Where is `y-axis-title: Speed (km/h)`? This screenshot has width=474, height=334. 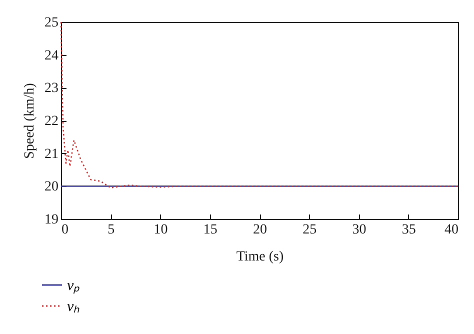 y-axis-title: Speed (km/h) is located at coordinates (30, 120).